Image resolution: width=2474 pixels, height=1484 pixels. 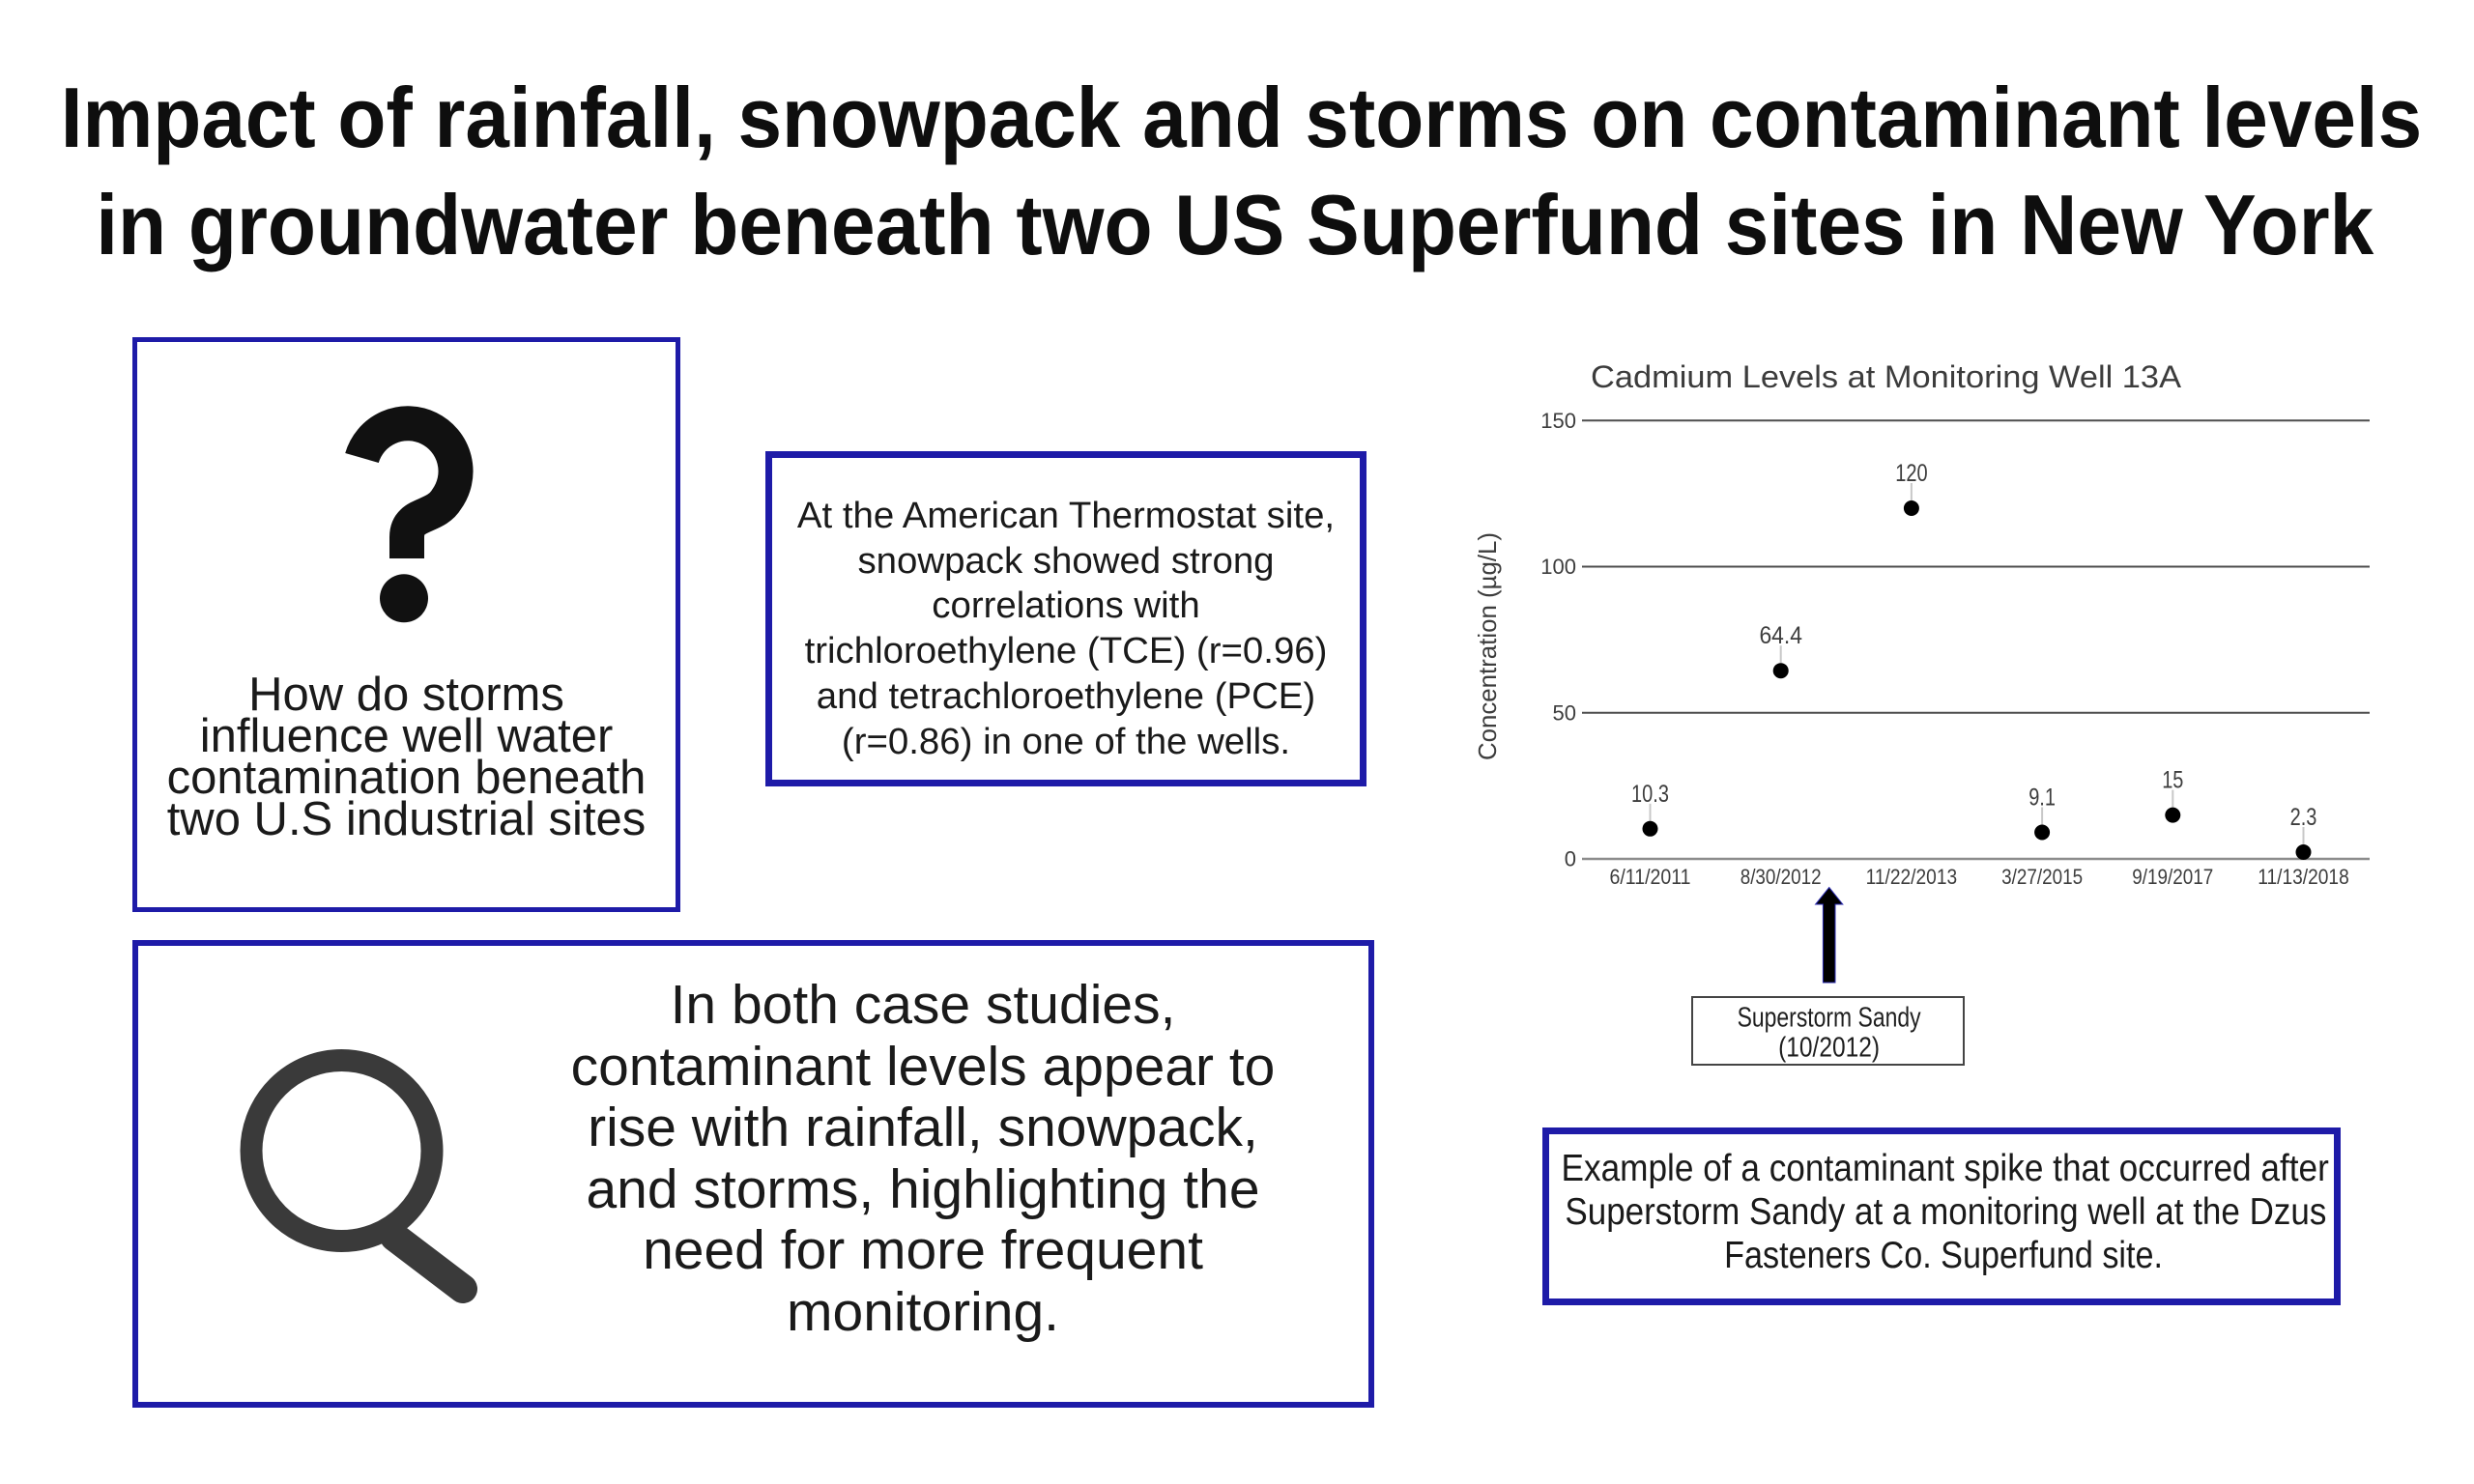 I want to click on svg-text: 9.1, so click(x=2042, y=798).